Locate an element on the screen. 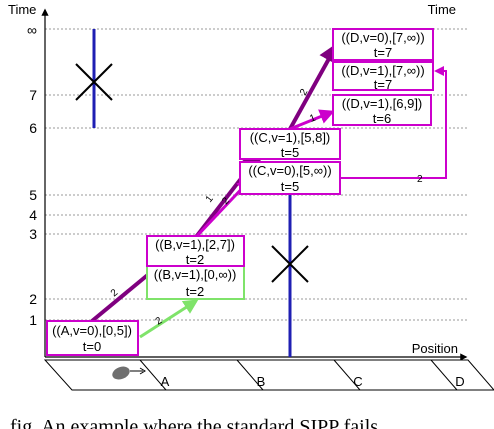 Image resolution: width=494 pixels, height=429 pixels. tick-1: 1 is located at coordinates (33, 320).